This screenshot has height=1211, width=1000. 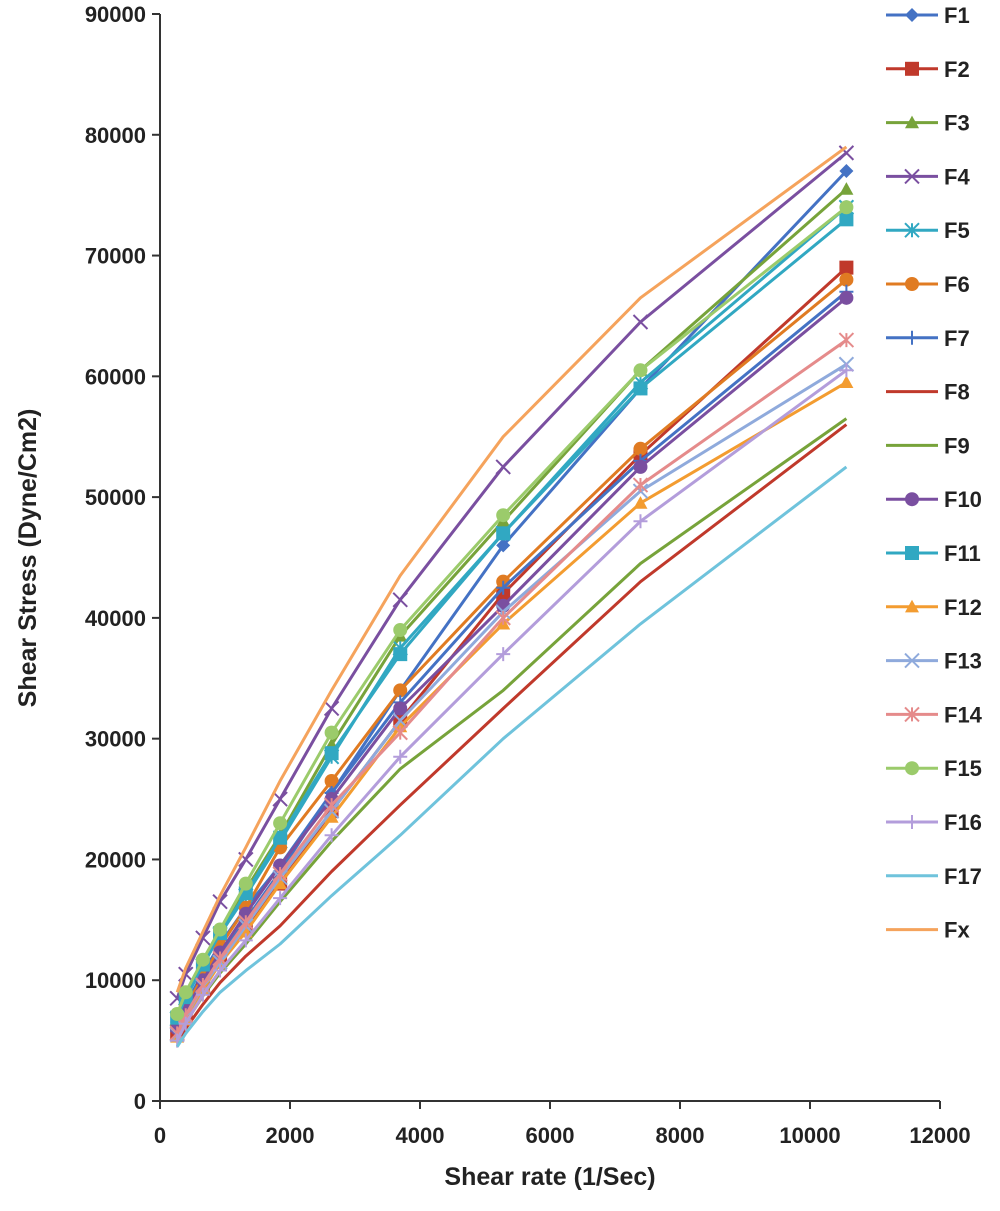 What do you see at coordinates (846, 267) in the screenshot?
I see `data-point-f2` at bounding box center [846, 267].